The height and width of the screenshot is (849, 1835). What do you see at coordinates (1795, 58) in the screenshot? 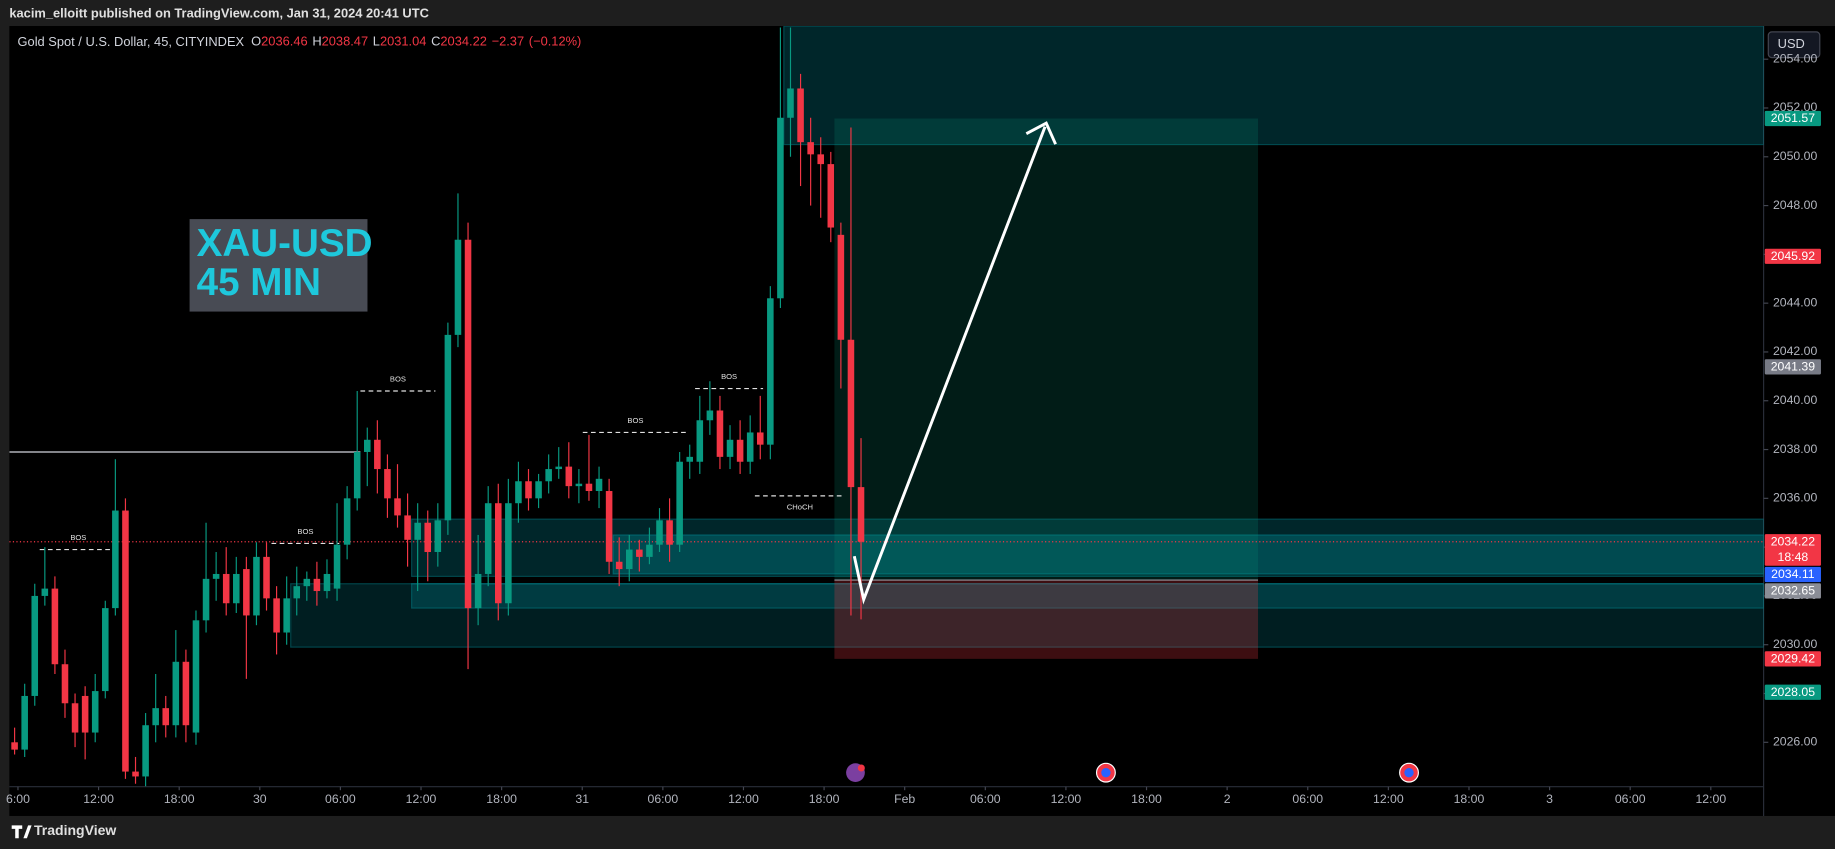
I see `y-tick-label: 2054.00` at bounding box center [1795, 58].